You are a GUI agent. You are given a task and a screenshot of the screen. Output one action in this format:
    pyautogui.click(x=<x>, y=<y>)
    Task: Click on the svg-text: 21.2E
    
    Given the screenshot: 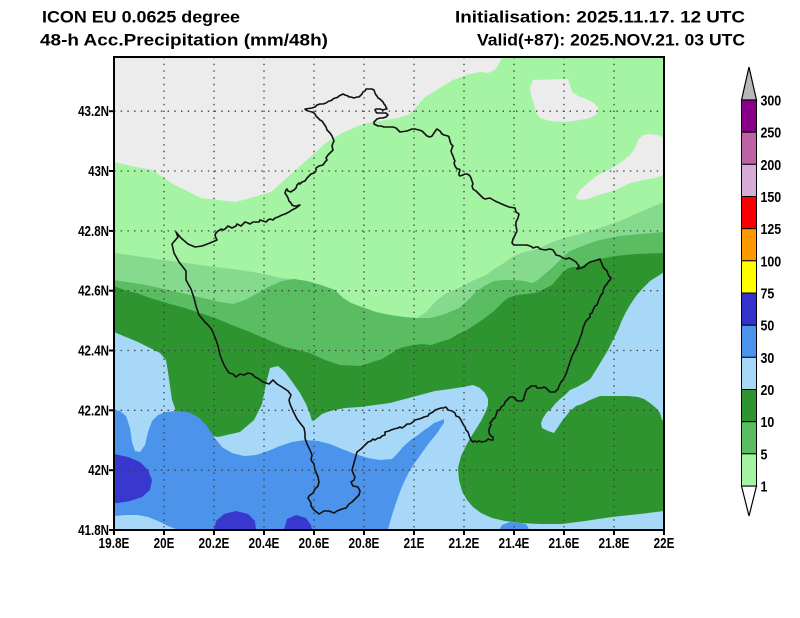 What is the action you would take?
    pyautogui.click(x=464, y=544)
    